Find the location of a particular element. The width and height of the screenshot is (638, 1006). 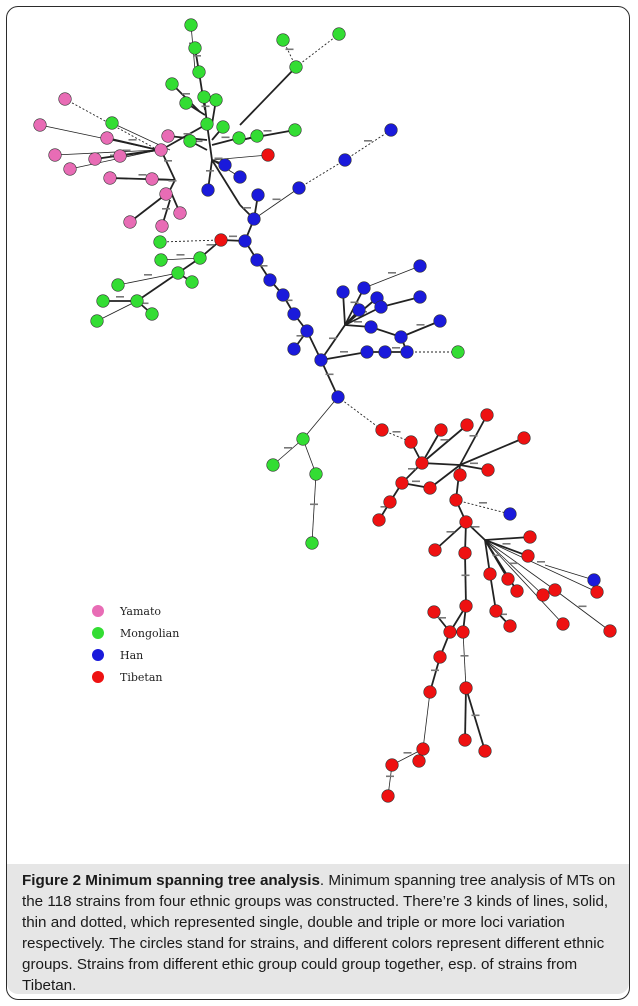

legend-item-yamato: Yamato is located at coordinates (135, 611).